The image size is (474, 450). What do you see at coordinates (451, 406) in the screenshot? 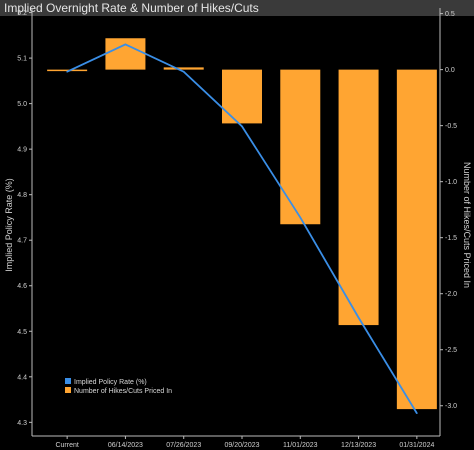
I see `right-tick-label: -3.0` at bounding box center [451, 406].